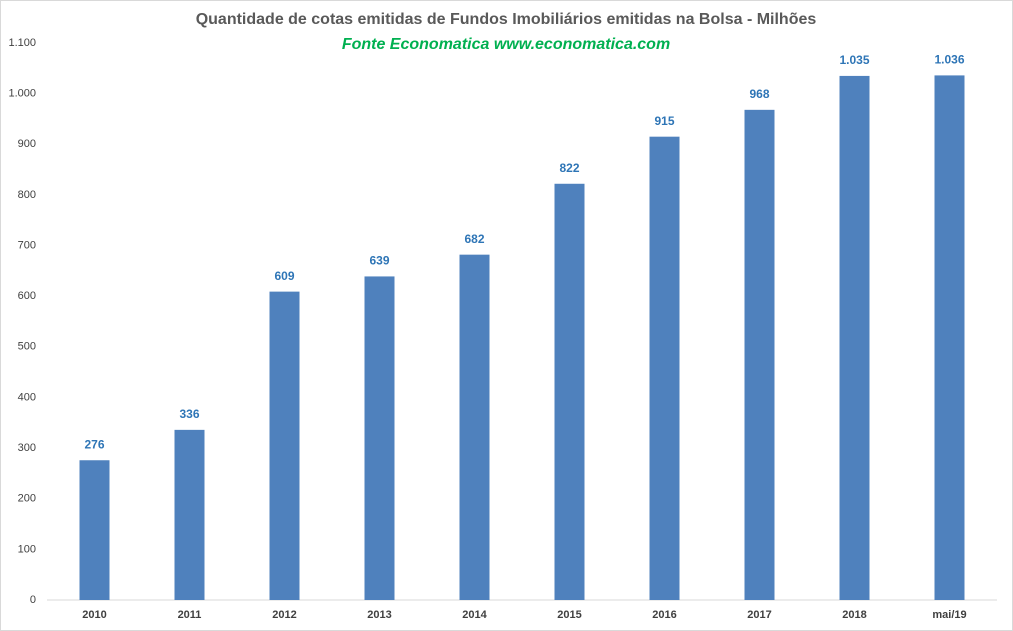  What do you see at coordinates (949, 615) in the screenshot?
I see `x-tick-label: mai/19` at bounding box center [949, 615].